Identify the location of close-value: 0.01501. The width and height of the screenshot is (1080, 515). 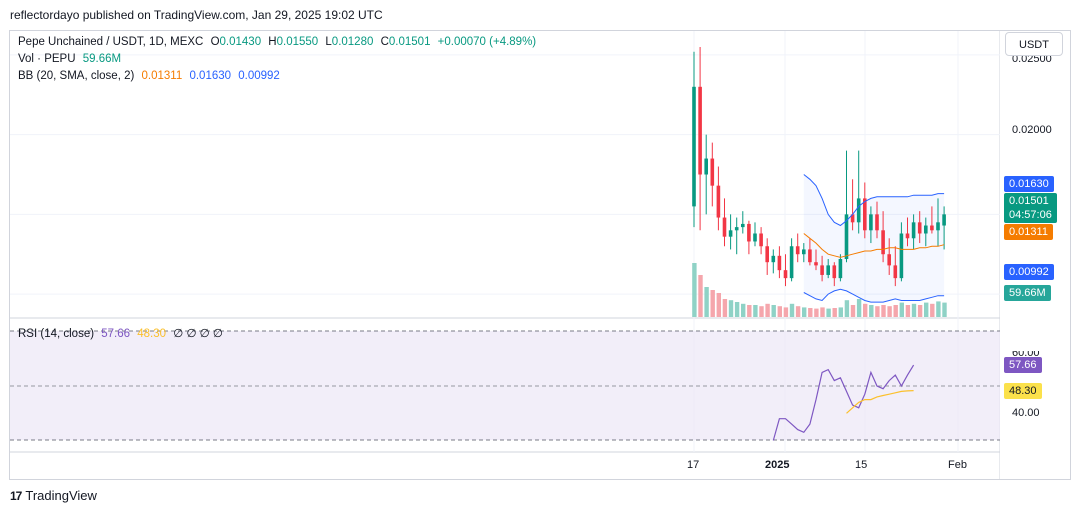
(409, 42).